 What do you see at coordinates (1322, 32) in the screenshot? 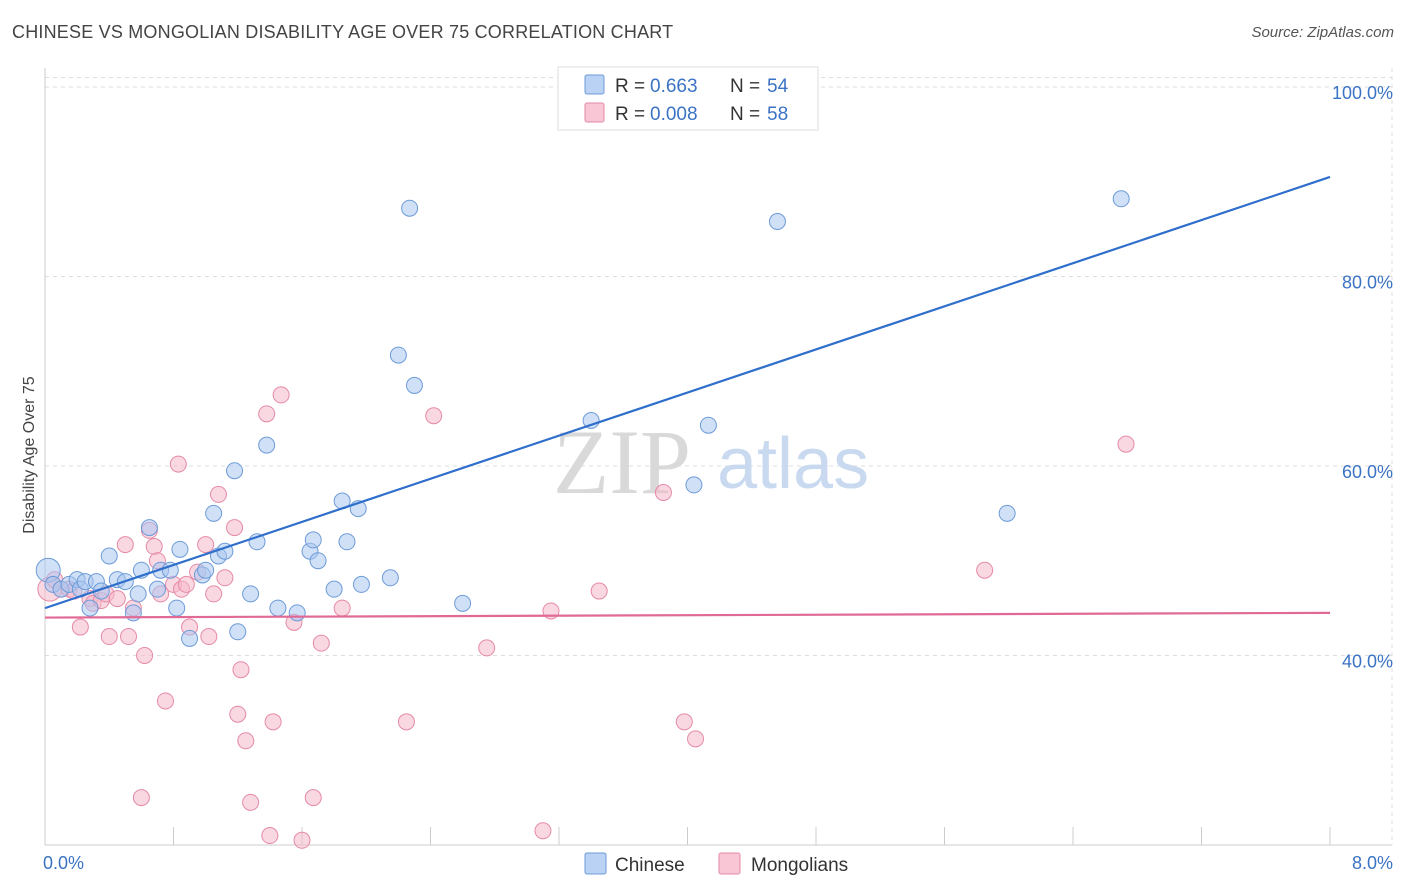
I see `chart-source: Source: ZipAtlas.com` at bounding box center [1322, 32].